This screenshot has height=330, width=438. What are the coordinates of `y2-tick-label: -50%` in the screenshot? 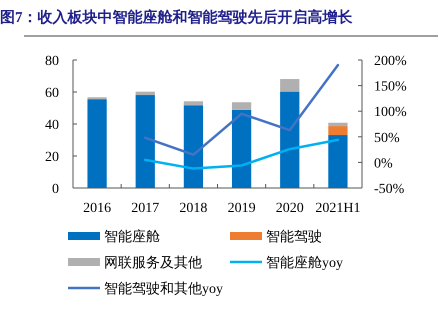 It's located at (389, 189).